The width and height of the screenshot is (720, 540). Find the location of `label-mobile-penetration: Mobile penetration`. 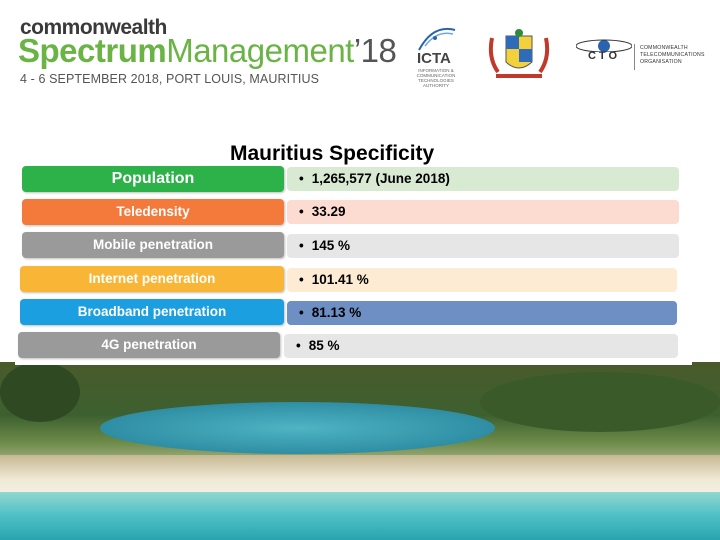

label-mobile-penetration: Mobile penetration is located at coordinates (153, 245).